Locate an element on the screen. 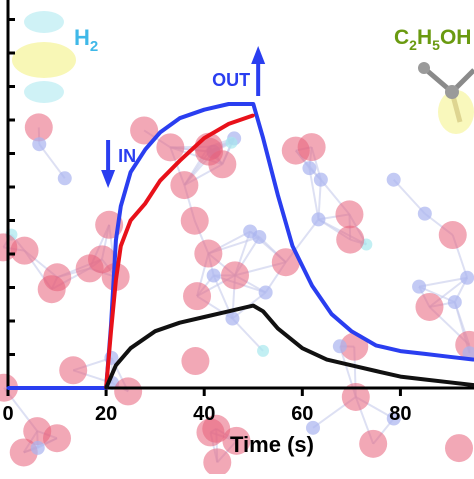  in-marker: IN is located at coordinates (118, 164).